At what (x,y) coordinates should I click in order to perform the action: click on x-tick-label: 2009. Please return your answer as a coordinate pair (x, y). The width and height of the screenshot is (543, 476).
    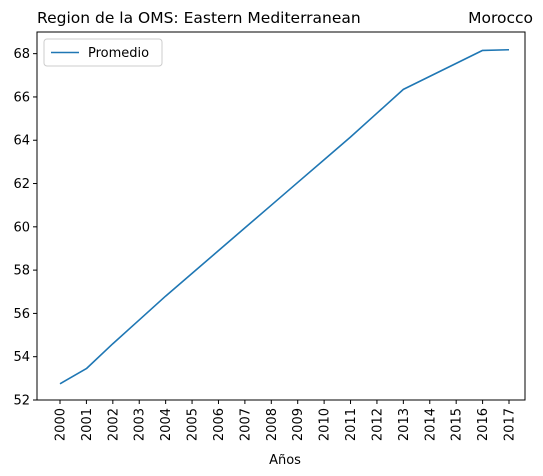
    Looking at the image, I should click on (298, 424).